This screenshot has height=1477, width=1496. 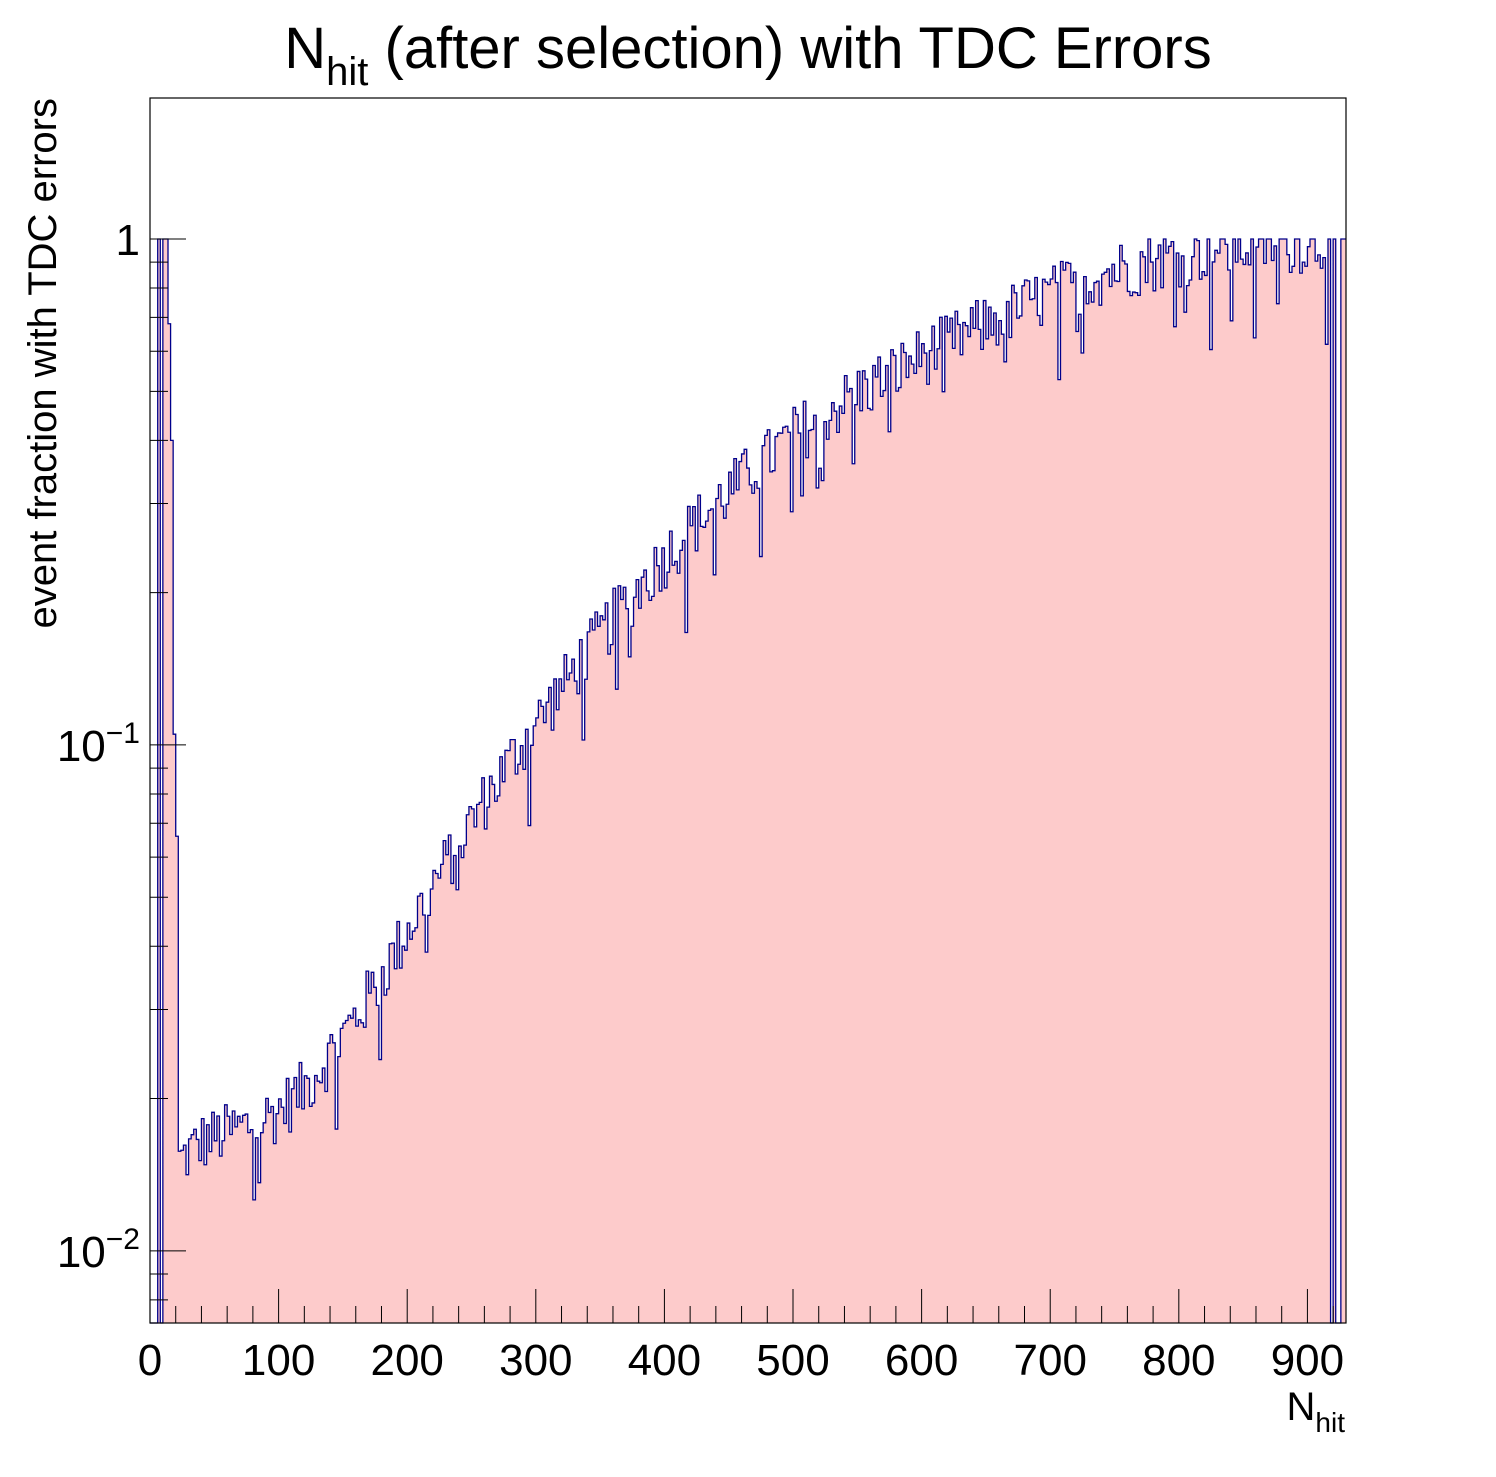 What do you see at coordinates (123, 733) in the screenshot?
I see `y-tick-exponent: −1` at bounding box center [123, 733].